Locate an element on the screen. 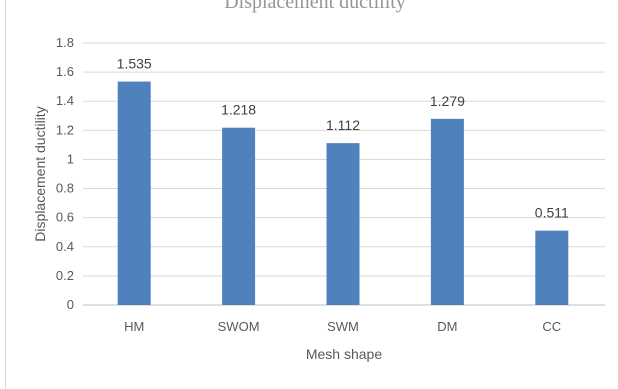 The height and width of the screenshot is (389, 618). data-label: 0.511 is located at coordinates (552, 213).